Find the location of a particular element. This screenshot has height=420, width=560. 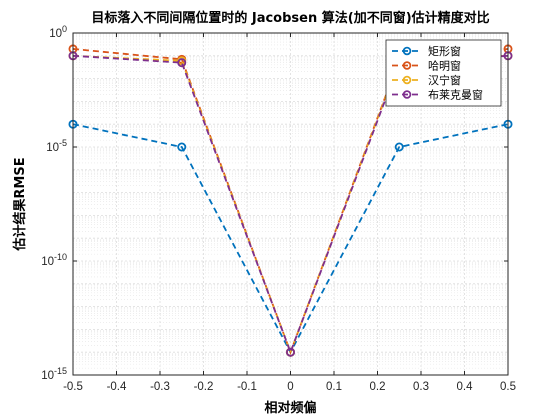

x-tick-label: -0.2 is located at coordinates (204, 387).